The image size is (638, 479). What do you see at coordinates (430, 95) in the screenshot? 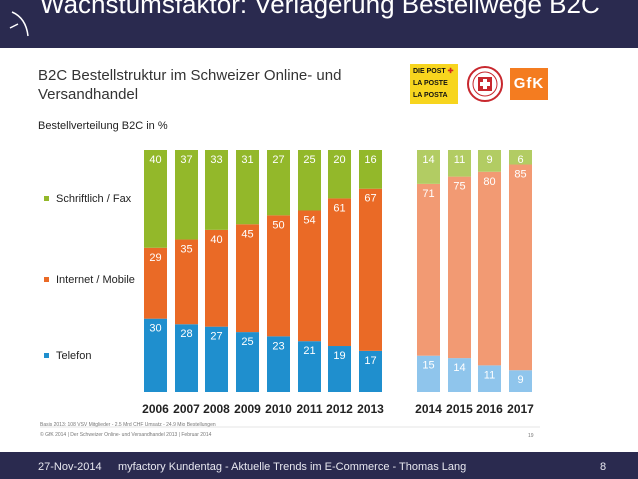
I see `post-logo-line-3: LA POSTA` at bounding box center [430, 95].